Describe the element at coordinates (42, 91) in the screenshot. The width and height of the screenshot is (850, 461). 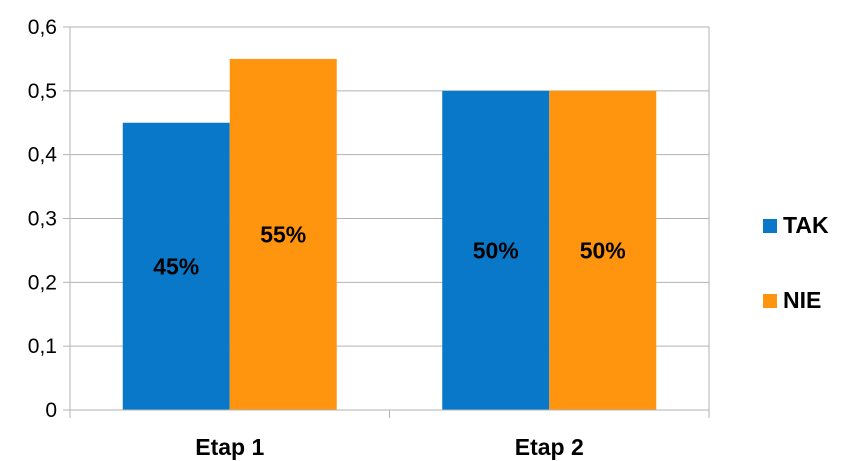
I see `y-tick-label: 0,5` at that location.